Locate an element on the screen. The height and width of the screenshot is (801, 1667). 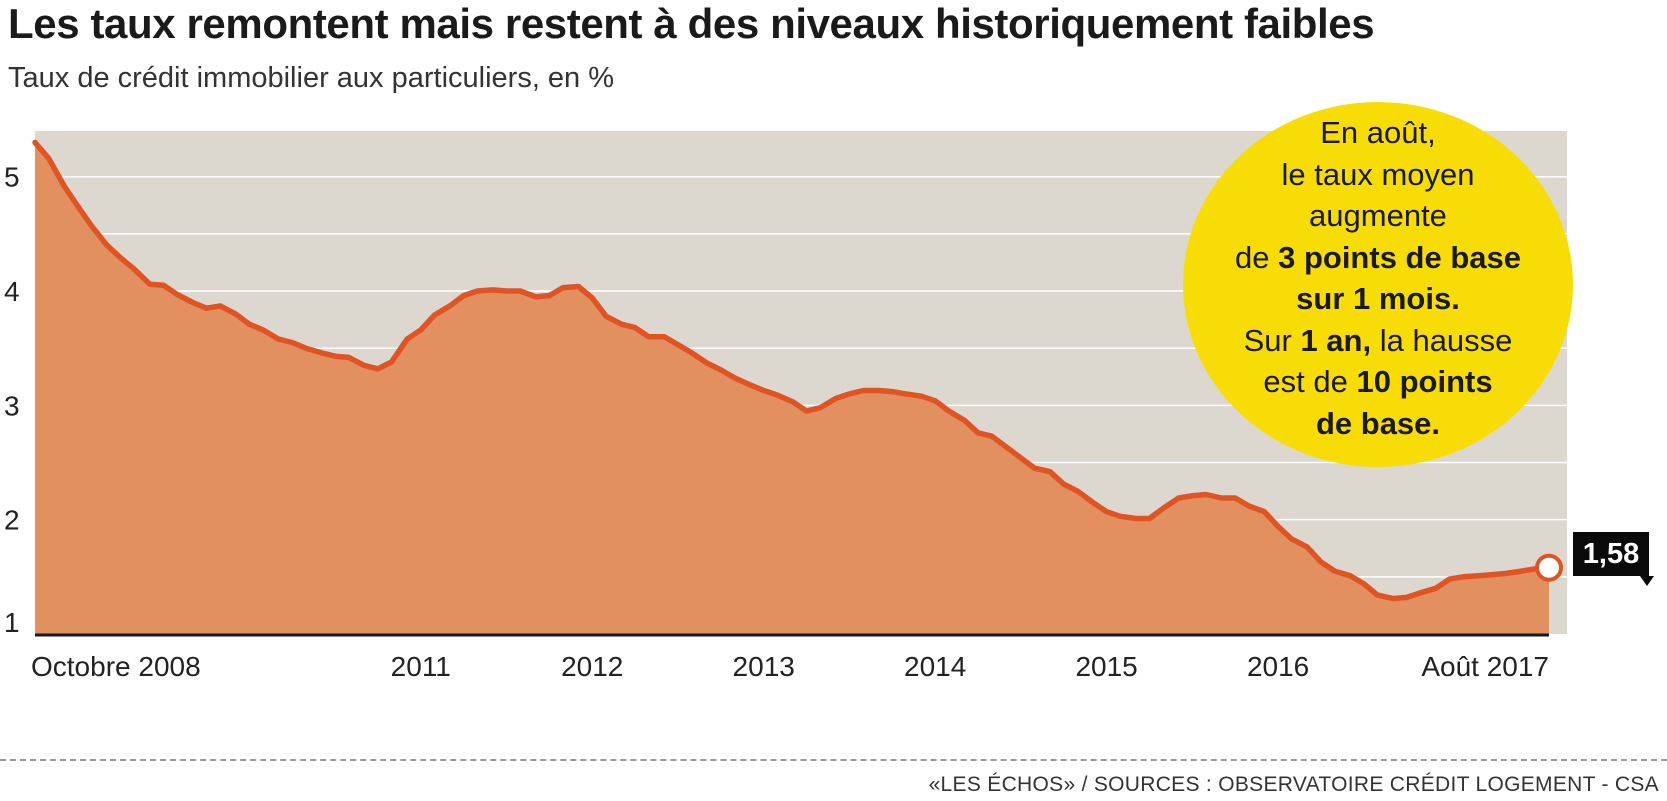
callout-line: de base. is located at coordinates (1378, 424).